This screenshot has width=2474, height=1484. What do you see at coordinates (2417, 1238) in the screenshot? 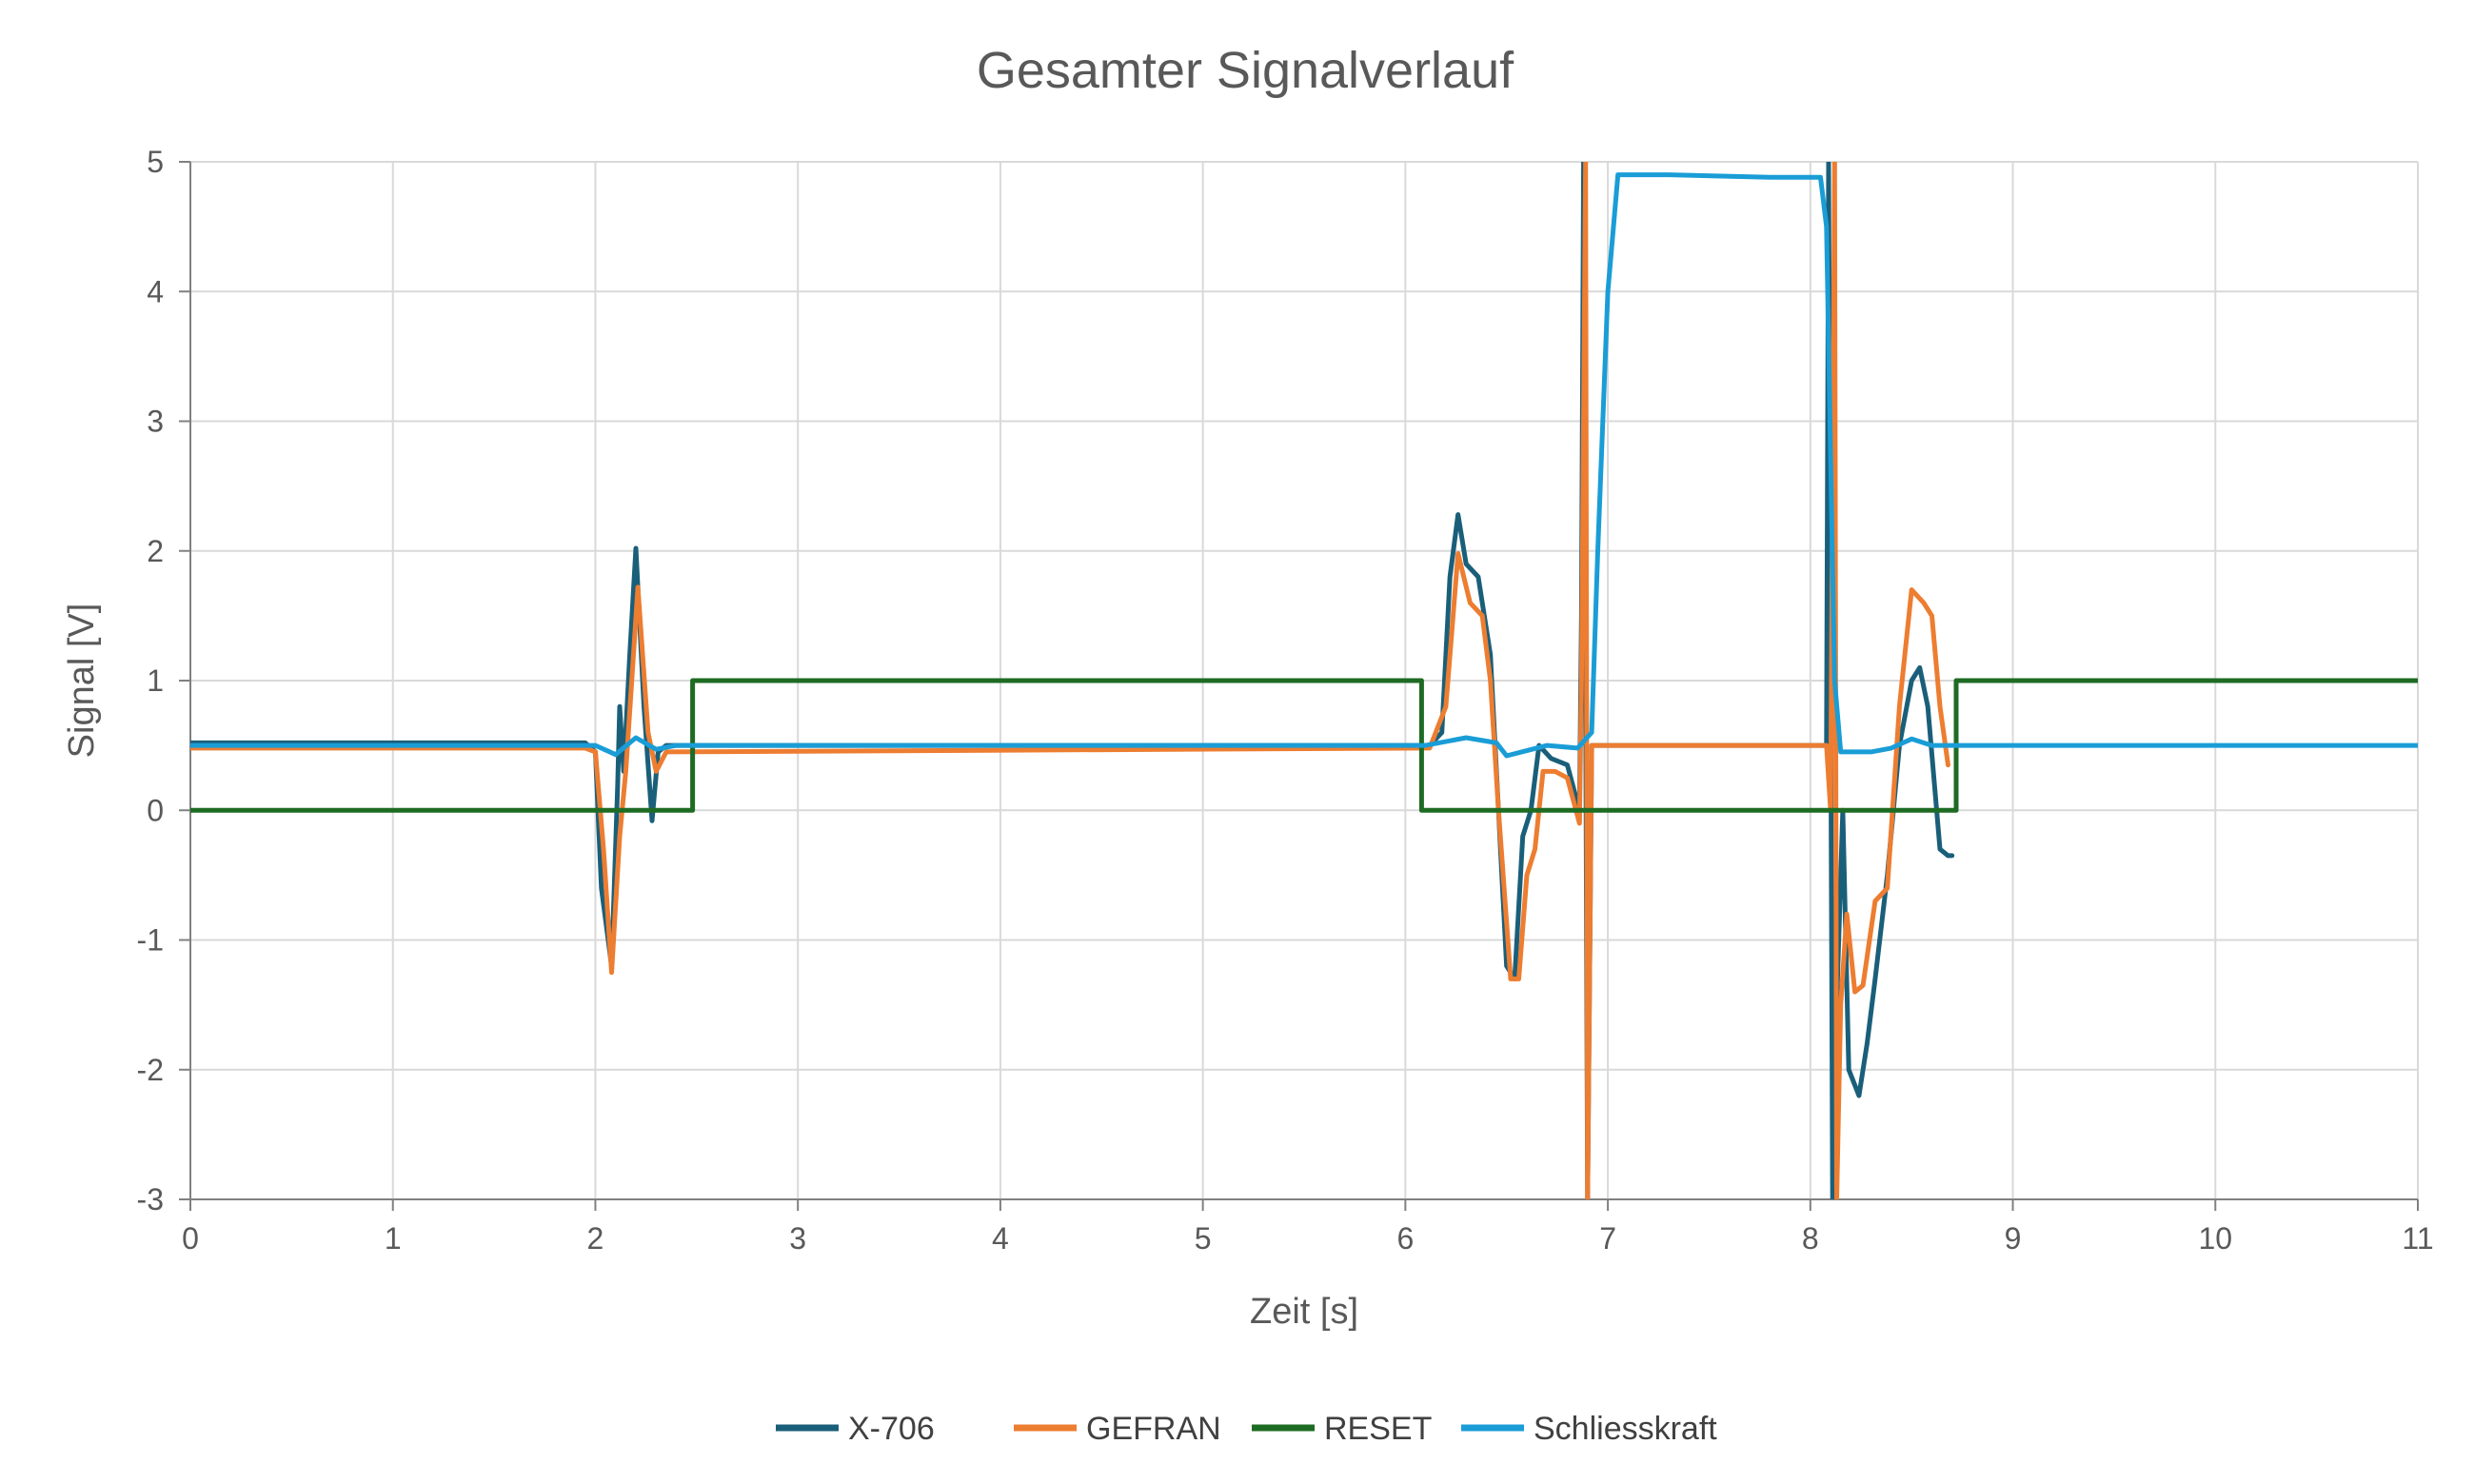
I see `x-tick-label: 11` at bounding box center [2417, 1238].